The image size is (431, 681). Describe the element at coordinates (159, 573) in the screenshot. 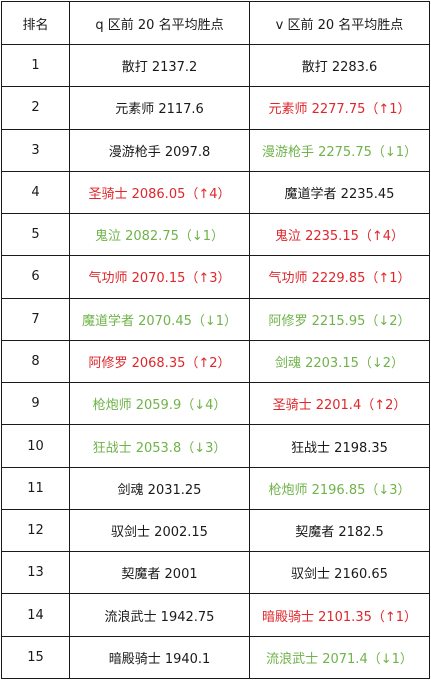

I see `q-zone-cell: 契魔者 2001` at that location.